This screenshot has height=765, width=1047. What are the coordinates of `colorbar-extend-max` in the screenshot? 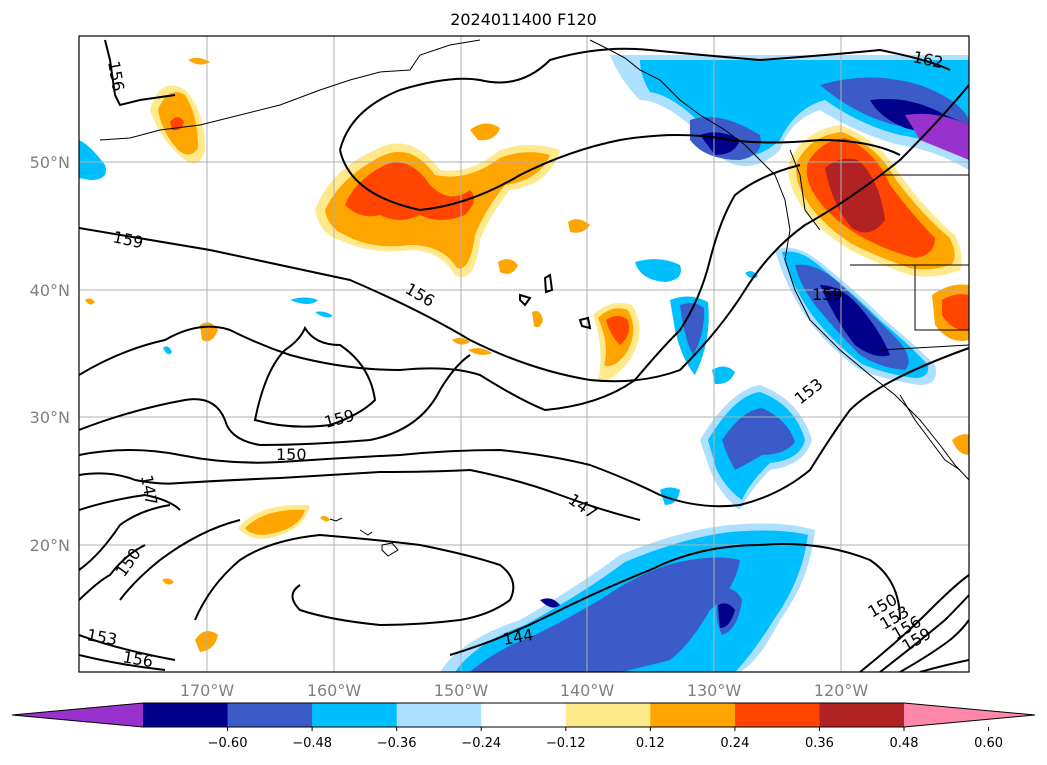 It's located at (969, 715).